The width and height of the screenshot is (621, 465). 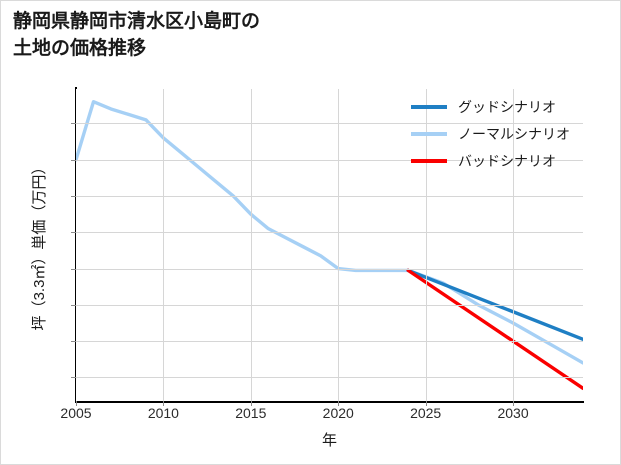 I want to click on legend: グッドシナリオ ノーマルシナリオ バッドシナリオ, so click(x=511, y=133).